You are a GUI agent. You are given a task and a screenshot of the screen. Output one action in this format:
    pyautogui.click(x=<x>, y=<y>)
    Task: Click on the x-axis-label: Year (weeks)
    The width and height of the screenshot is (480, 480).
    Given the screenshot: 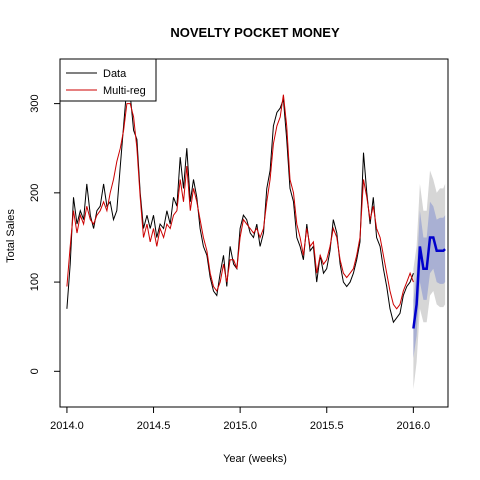 What is the action you would take?
    pyautogui.click(x=255, y=459)
    